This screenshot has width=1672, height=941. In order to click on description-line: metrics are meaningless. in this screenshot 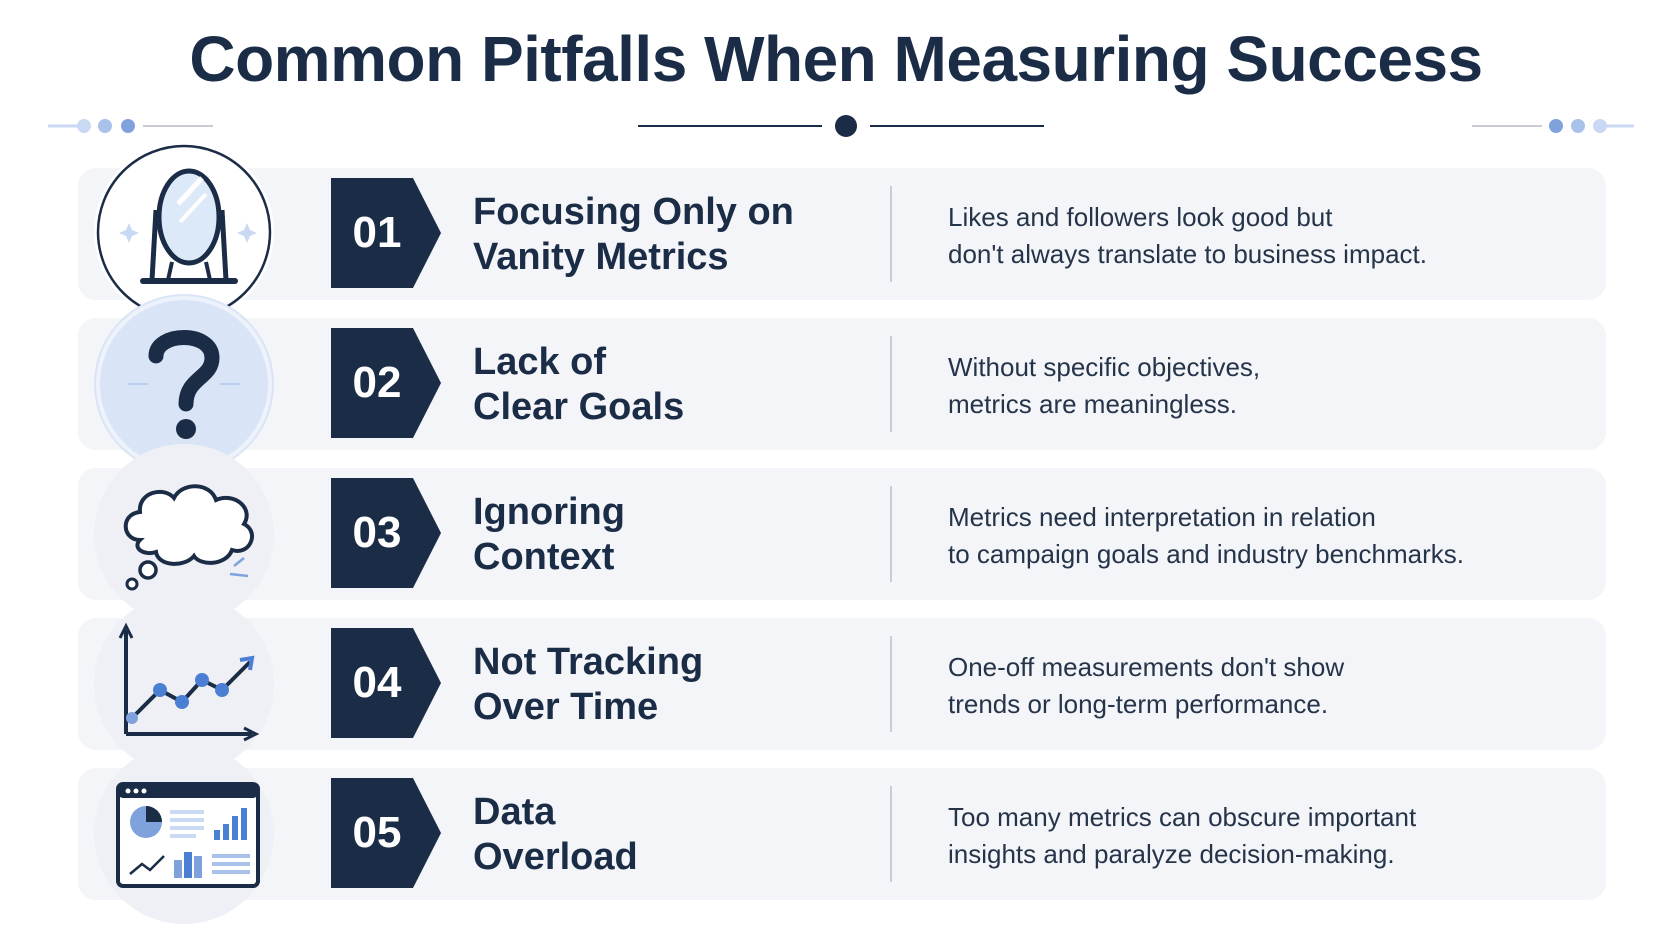, I will do `click(1092, 404)`.